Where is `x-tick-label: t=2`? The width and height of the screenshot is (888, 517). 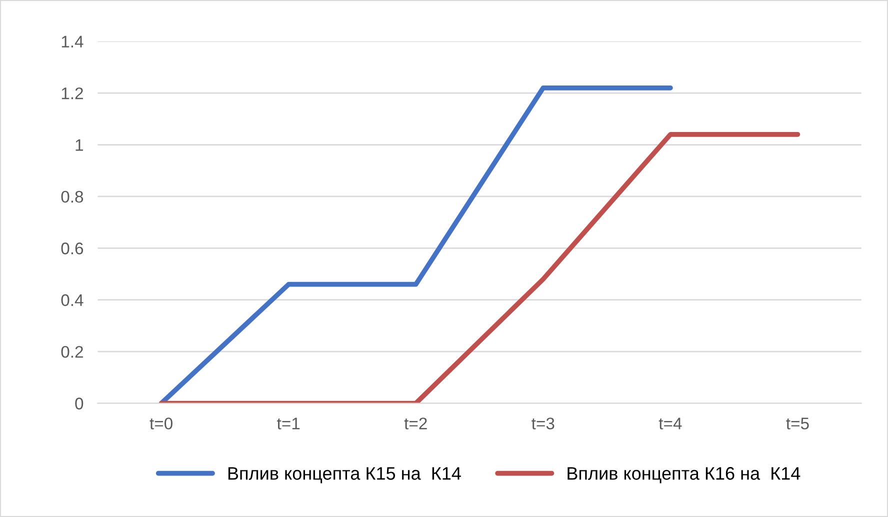 x-tick-label: t=2 is located at coordinates (415, 424).